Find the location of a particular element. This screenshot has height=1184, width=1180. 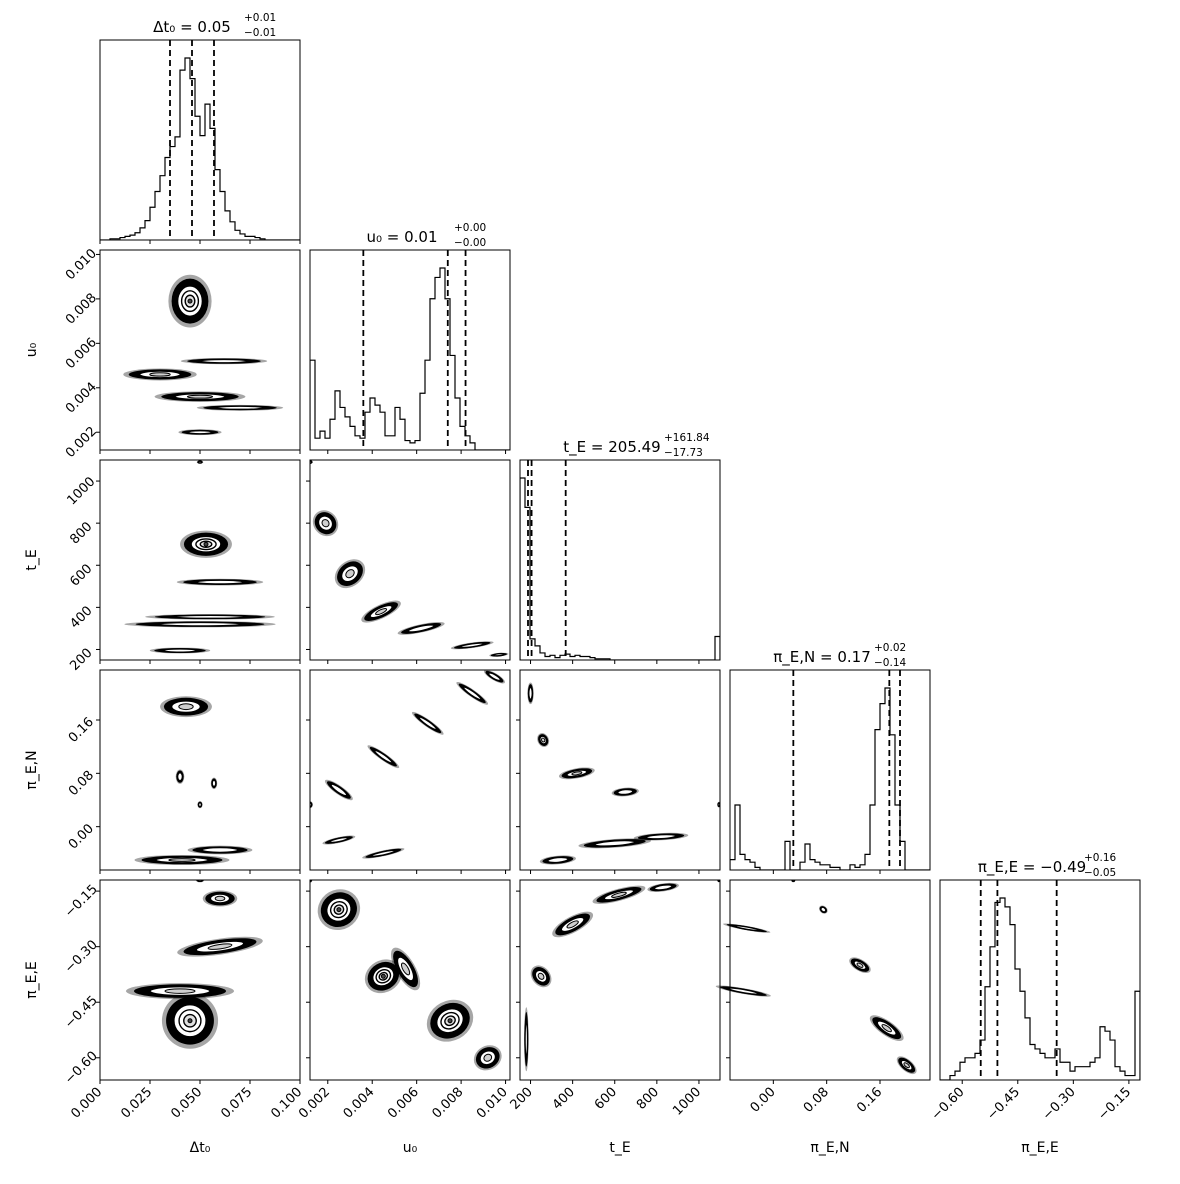

density-panel-piEE-vs-dt0 is located at coordinates (200, 980).